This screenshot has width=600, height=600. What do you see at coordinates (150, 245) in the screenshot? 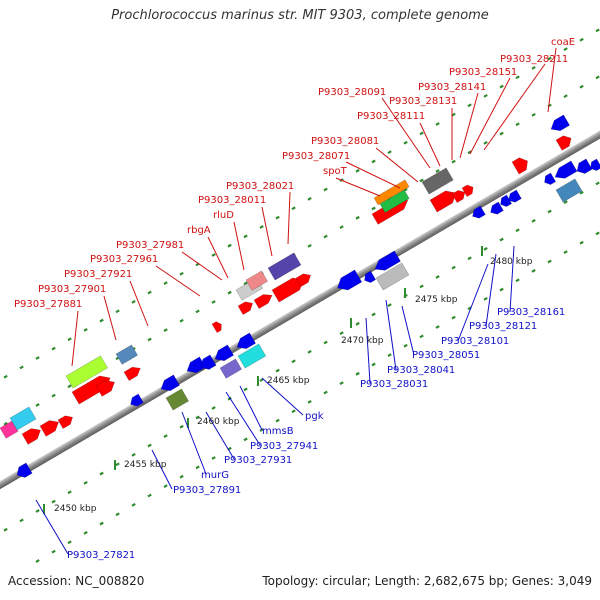
I see `gene-label-p9303-27981: P9303_27981` at bounding box center [150, 245].